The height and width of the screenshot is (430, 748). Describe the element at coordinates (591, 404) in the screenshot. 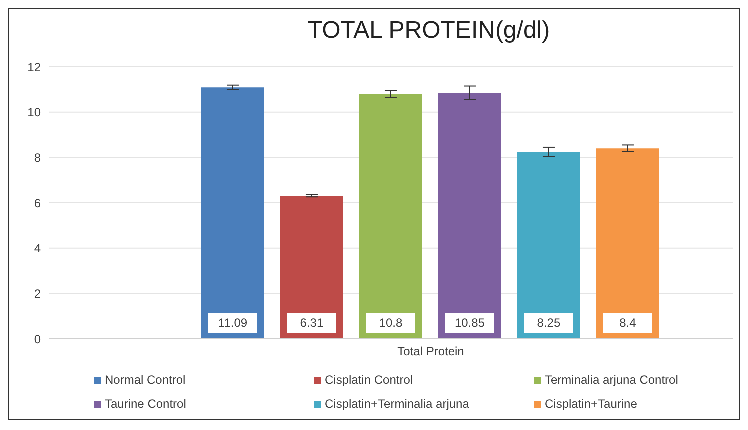

I see `legend-label: Cisplatin+Taurine` at that location.